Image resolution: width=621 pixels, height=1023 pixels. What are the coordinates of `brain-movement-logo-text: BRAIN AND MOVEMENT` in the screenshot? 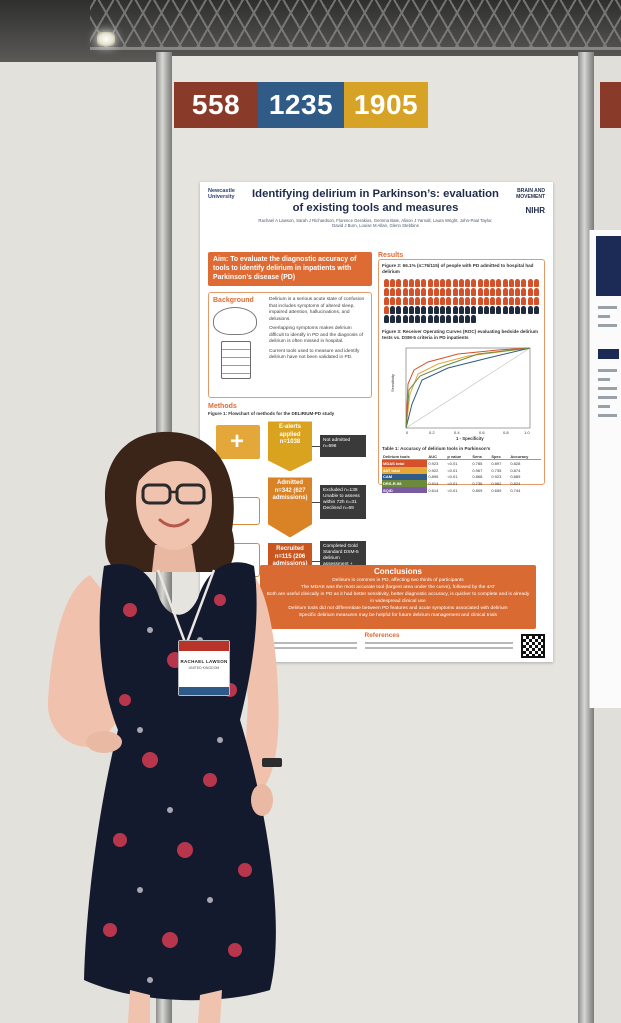 It's located at (530, 194).